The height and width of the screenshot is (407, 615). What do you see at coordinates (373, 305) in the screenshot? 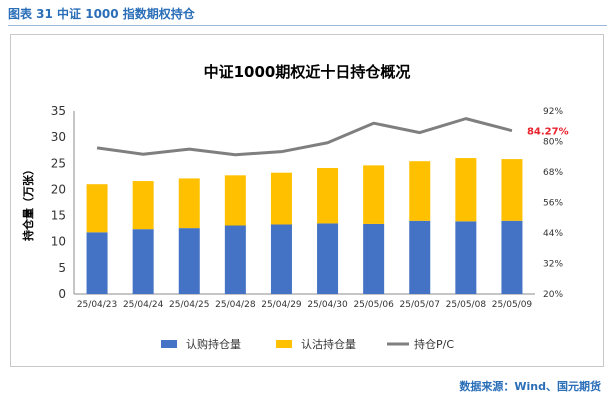
I see `x-tick-label: 25/05/06` at bounding box center [373, 305].